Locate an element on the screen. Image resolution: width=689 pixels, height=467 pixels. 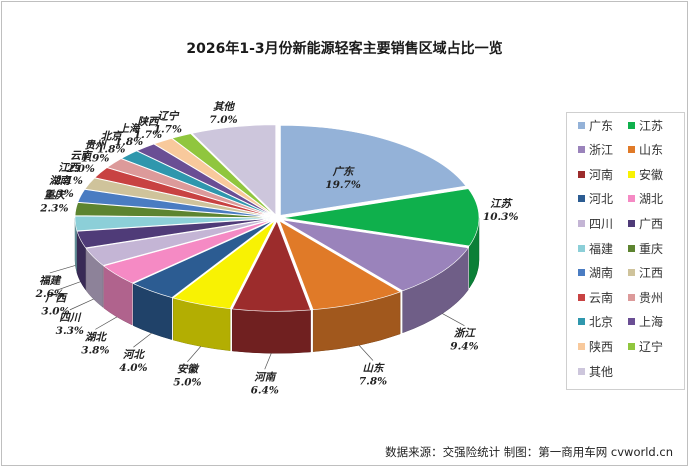
legend-label: 浙江 is located at coordinates (601, 150).